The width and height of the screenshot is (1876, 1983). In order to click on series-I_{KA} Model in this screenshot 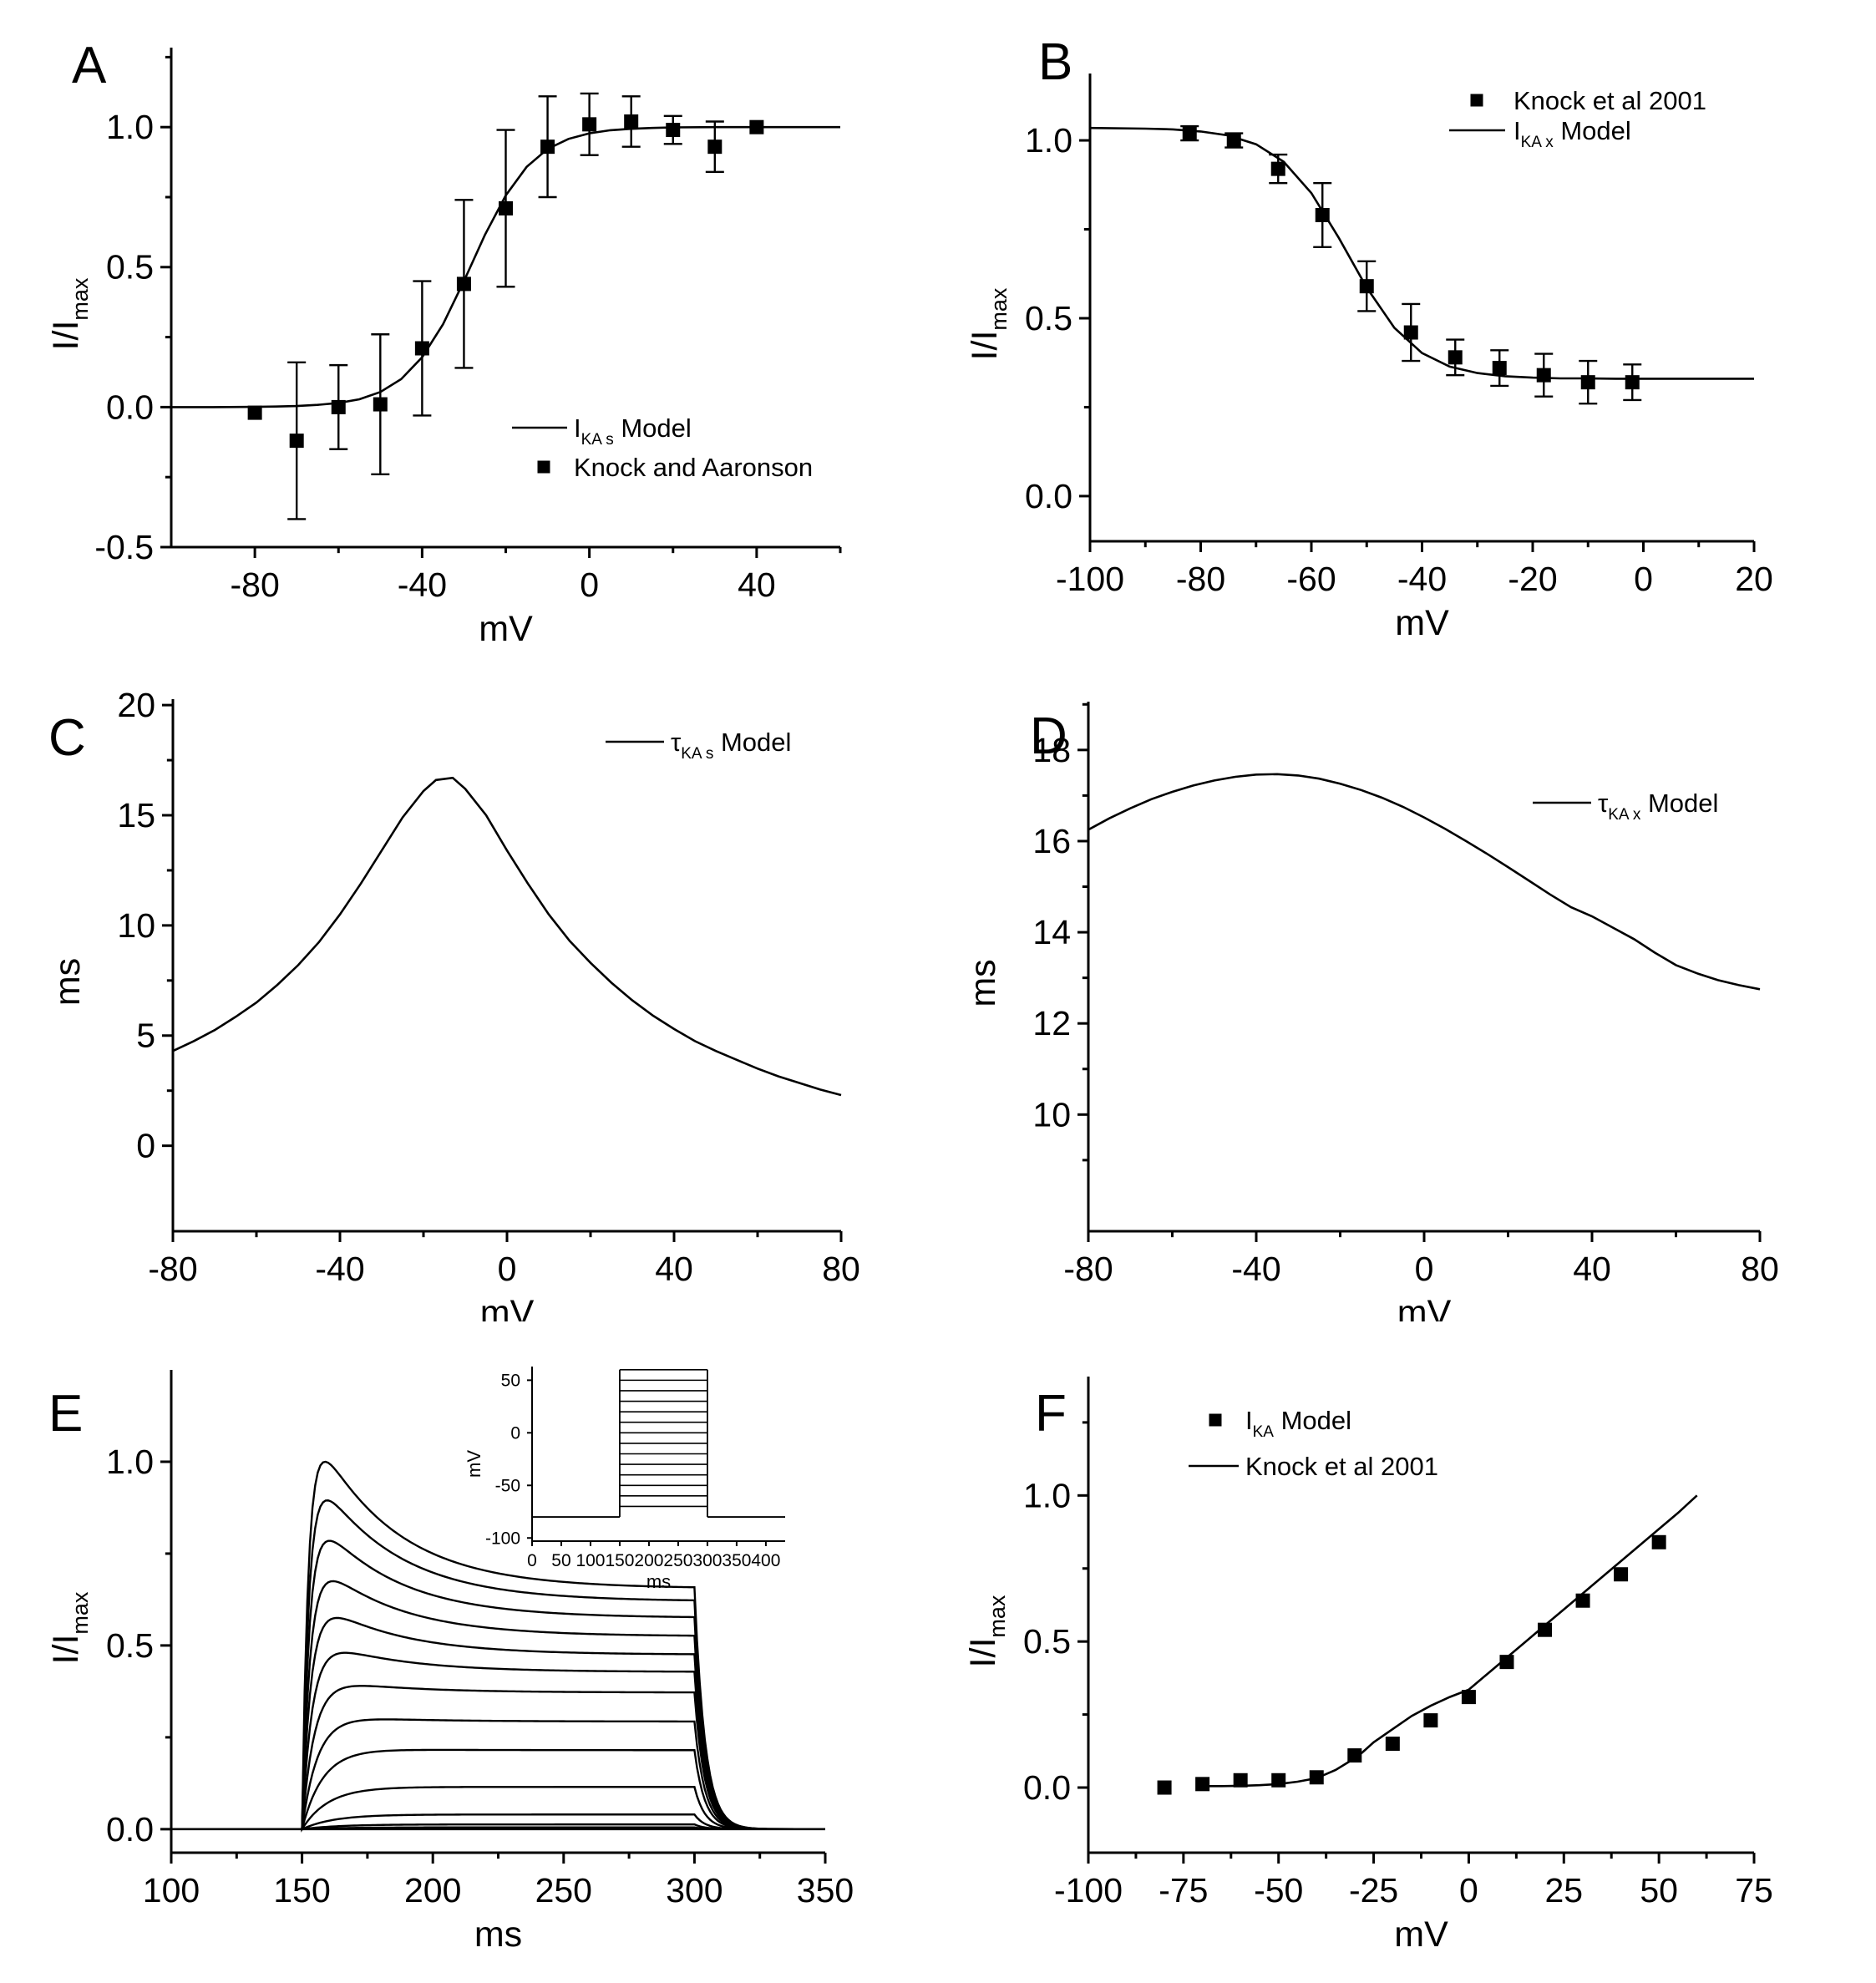, I will do `click(1411, 1664)`.